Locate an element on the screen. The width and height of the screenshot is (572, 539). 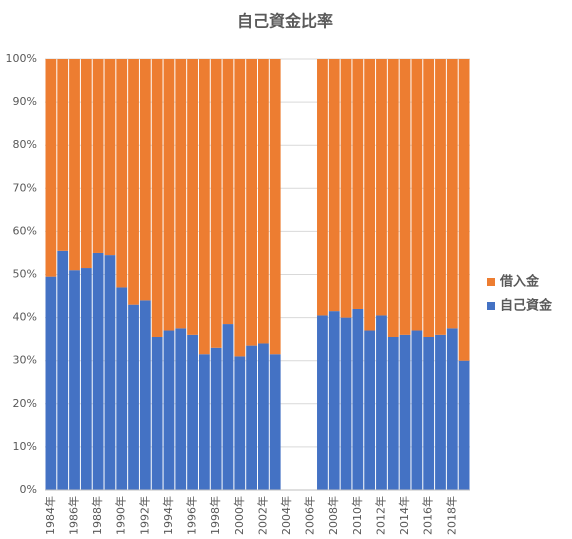
x-tick-label: 1984年 is located at coordinates (50, 515).